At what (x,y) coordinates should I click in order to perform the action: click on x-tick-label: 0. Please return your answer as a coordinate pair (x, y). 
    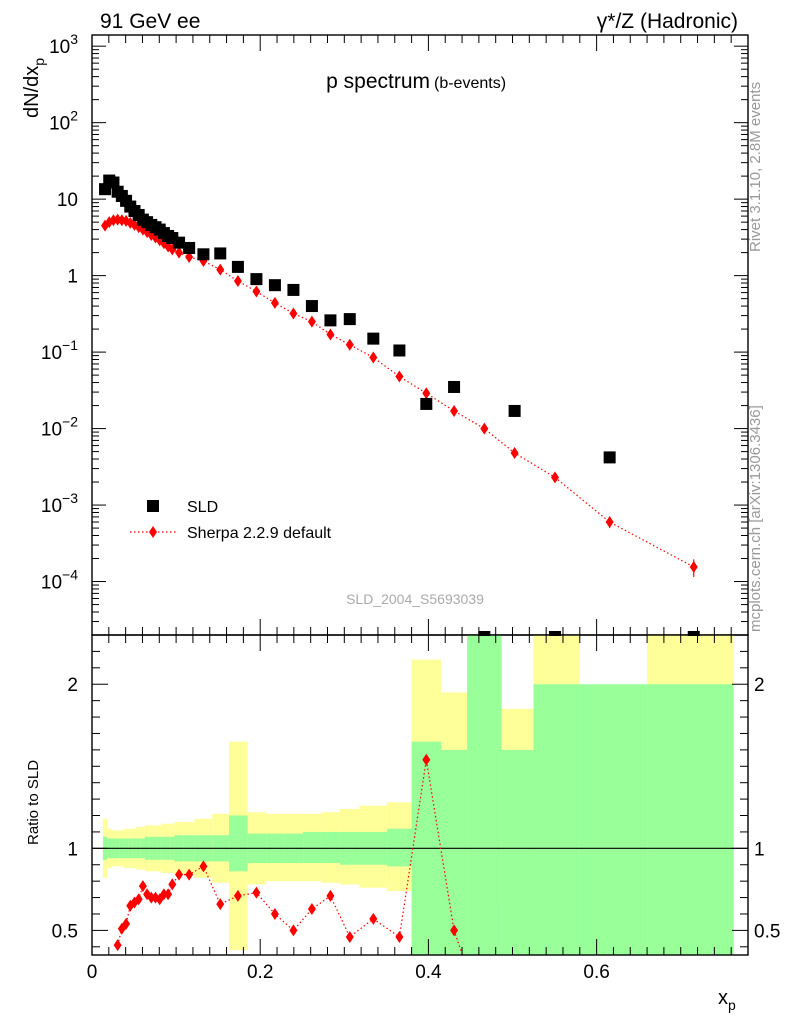
    Looking at the image, I should click on (92, 972).